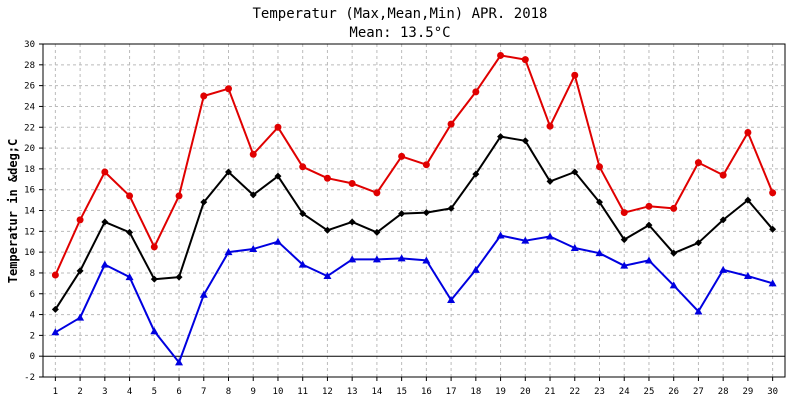 Image resolution: width=800 pixels, height=405 pixels. I want to click on y-tick-label: 24, so click(29, 107).